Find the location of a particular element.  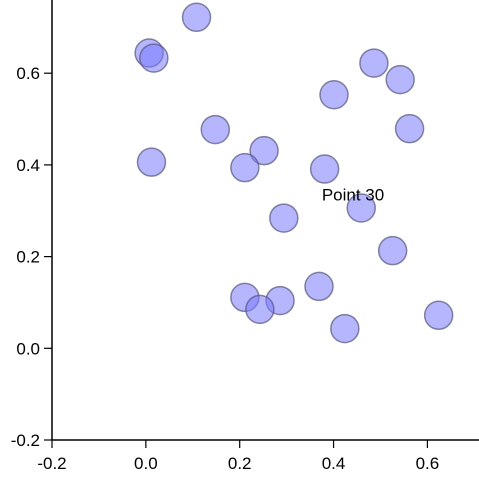

y-tick-label: 0.6 is located at coordinates (28, 73).